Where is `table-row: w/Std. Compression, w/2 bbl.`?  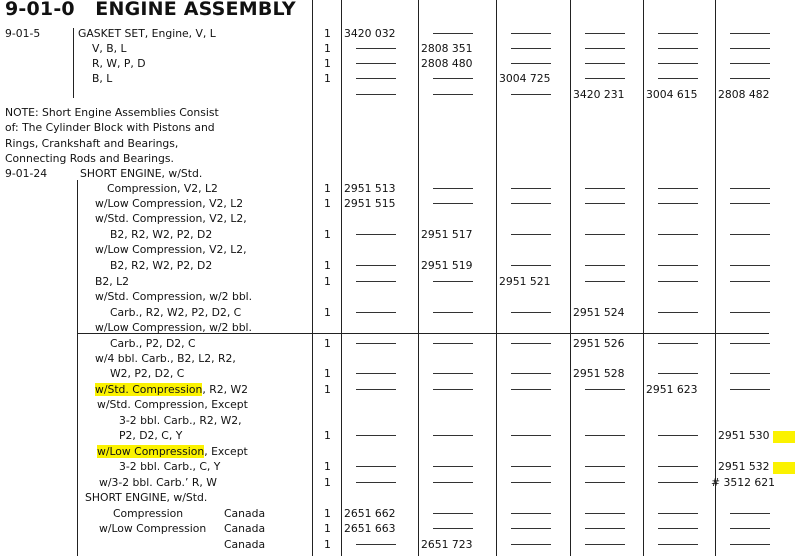 table-row: w/Std. Compression, w/2 bbl. is located at coordinates (400, 296).